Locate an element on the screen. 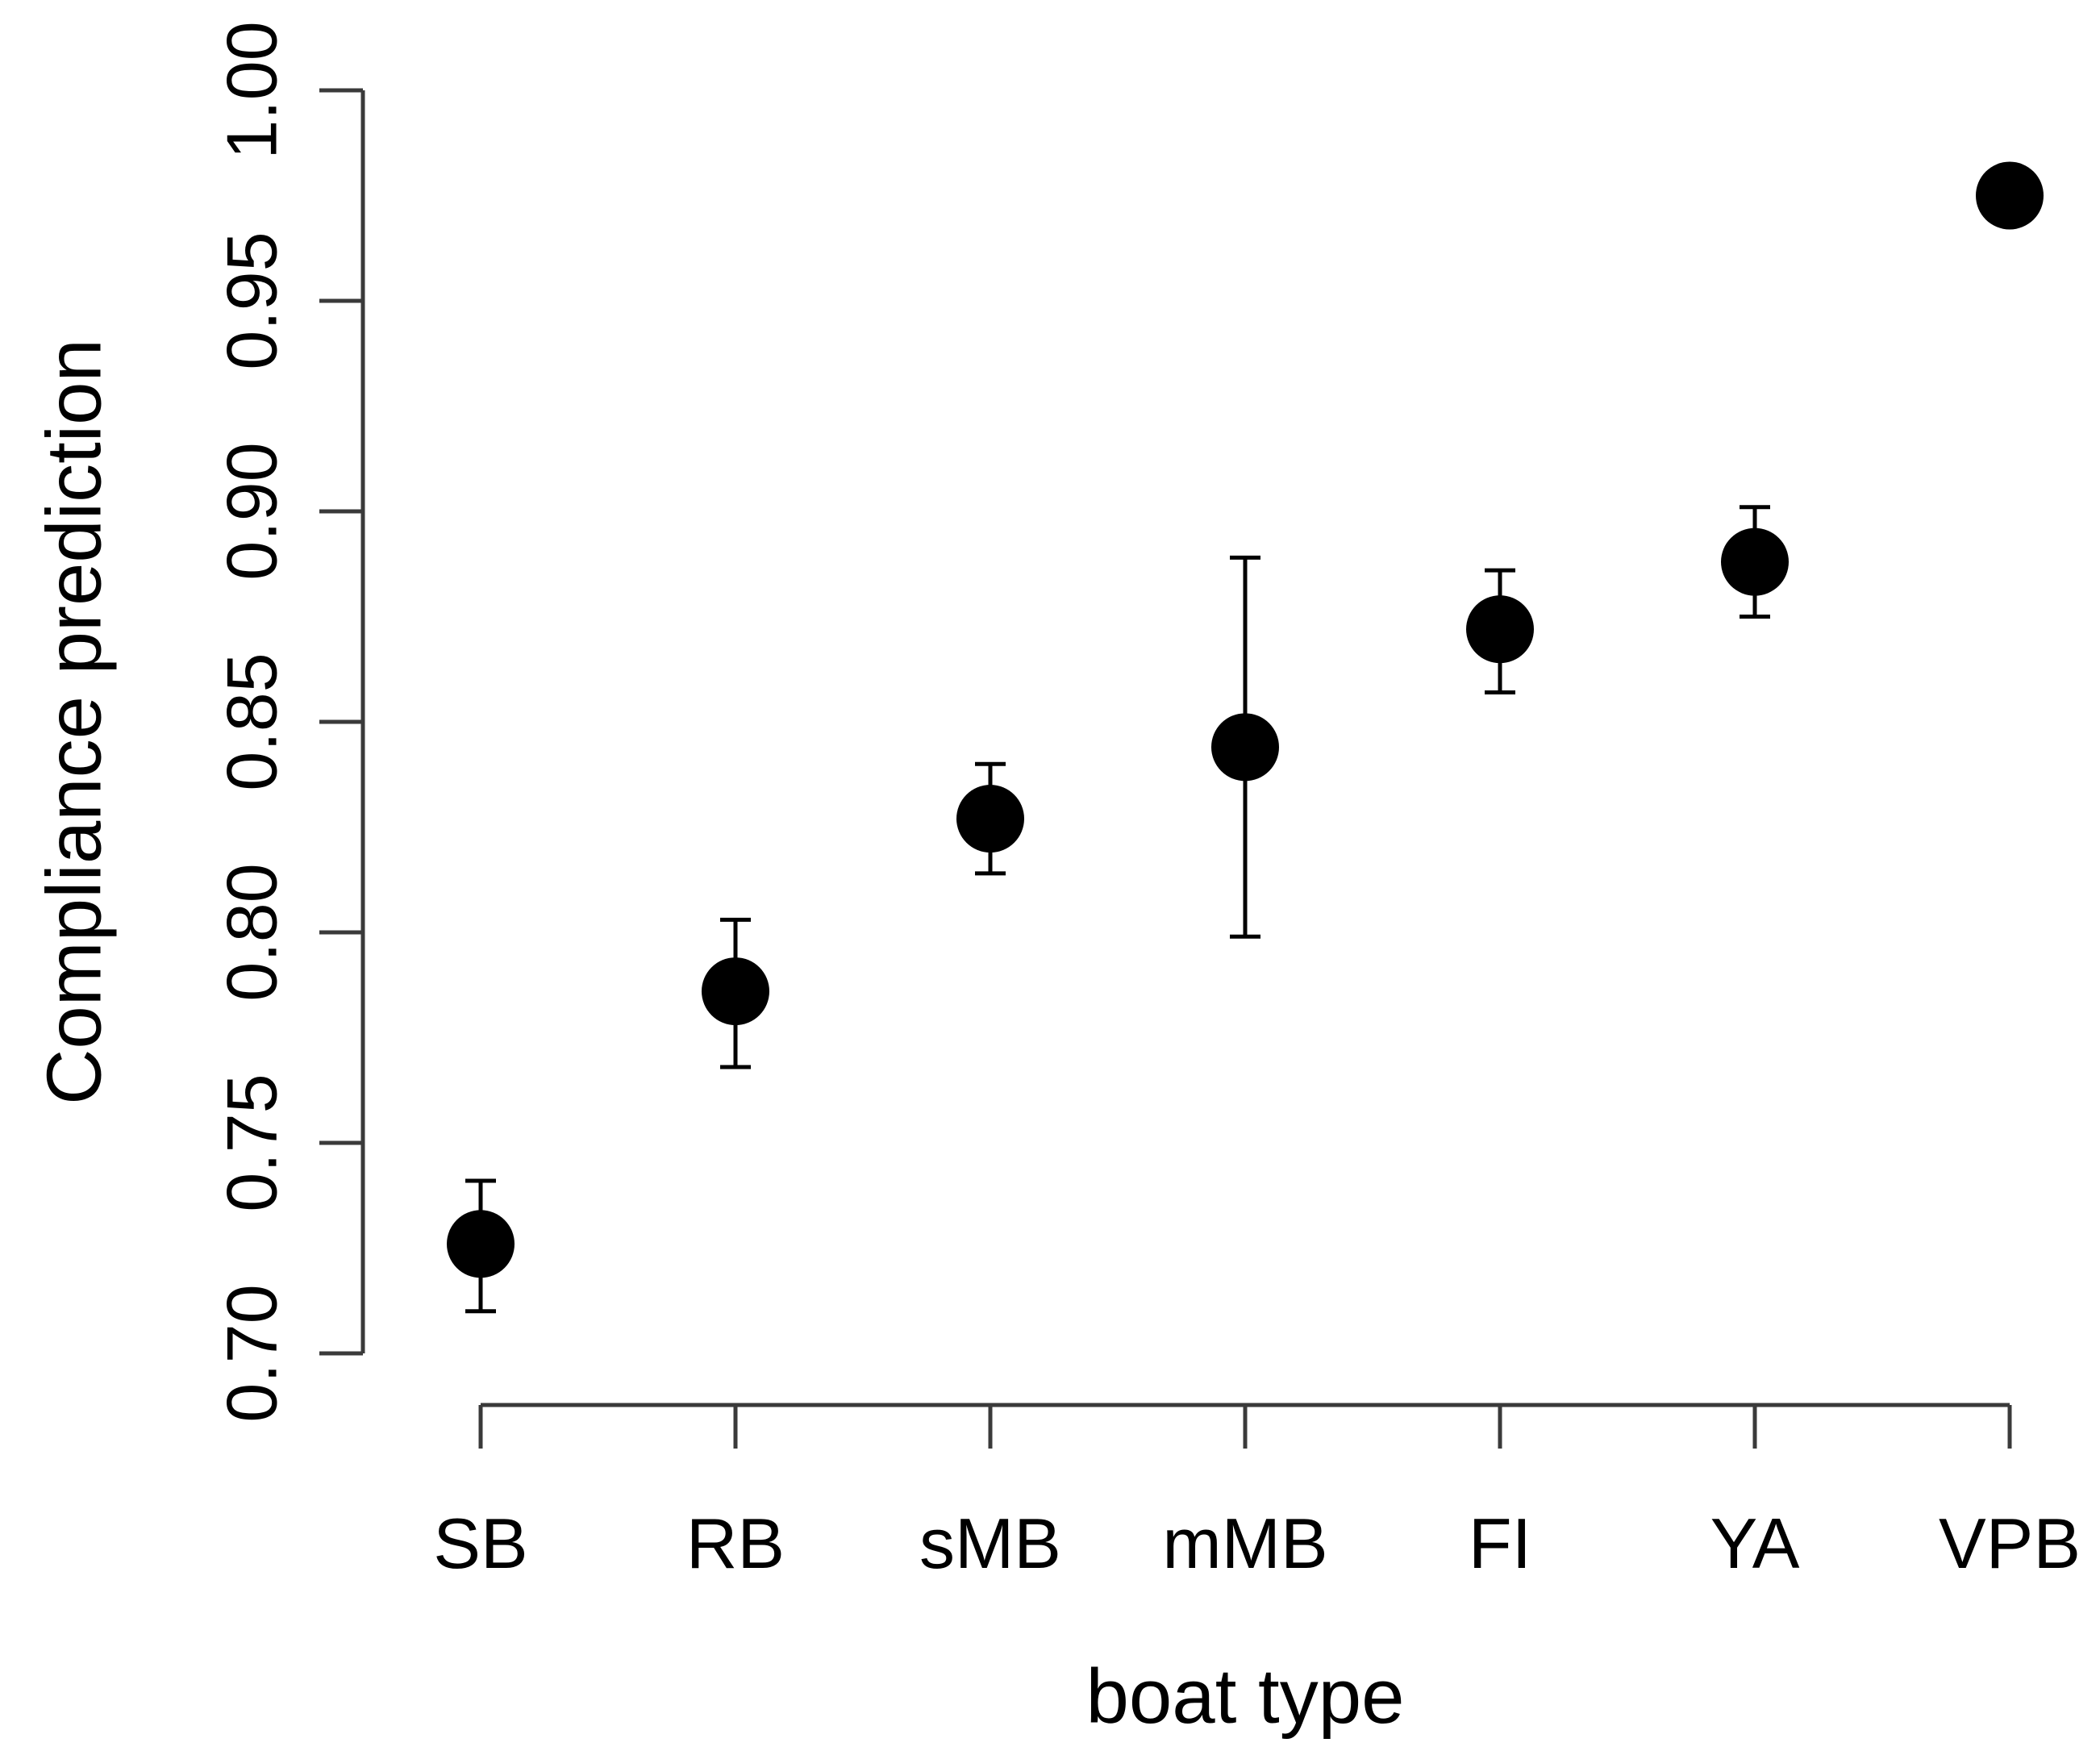 The width and height of the screenshot is (2100, 1751). y-axis: 0.70 0.75 0.80 0.85 0.90 0.95 1.00 is located at coordinates (288, 722).